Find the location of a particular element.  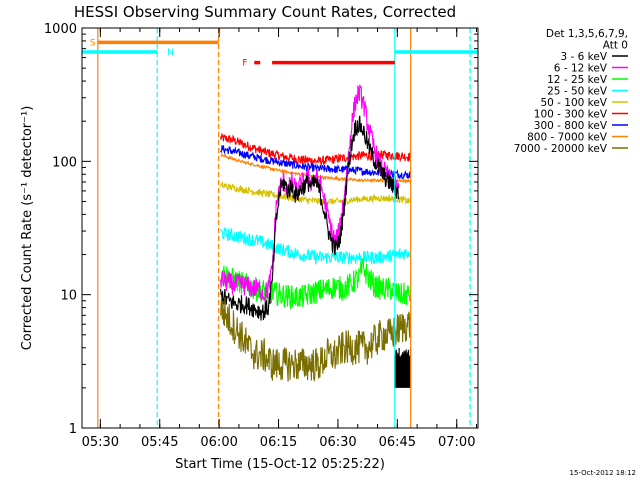

y-tick-label: 1000 is located at coordinates (60, 29).